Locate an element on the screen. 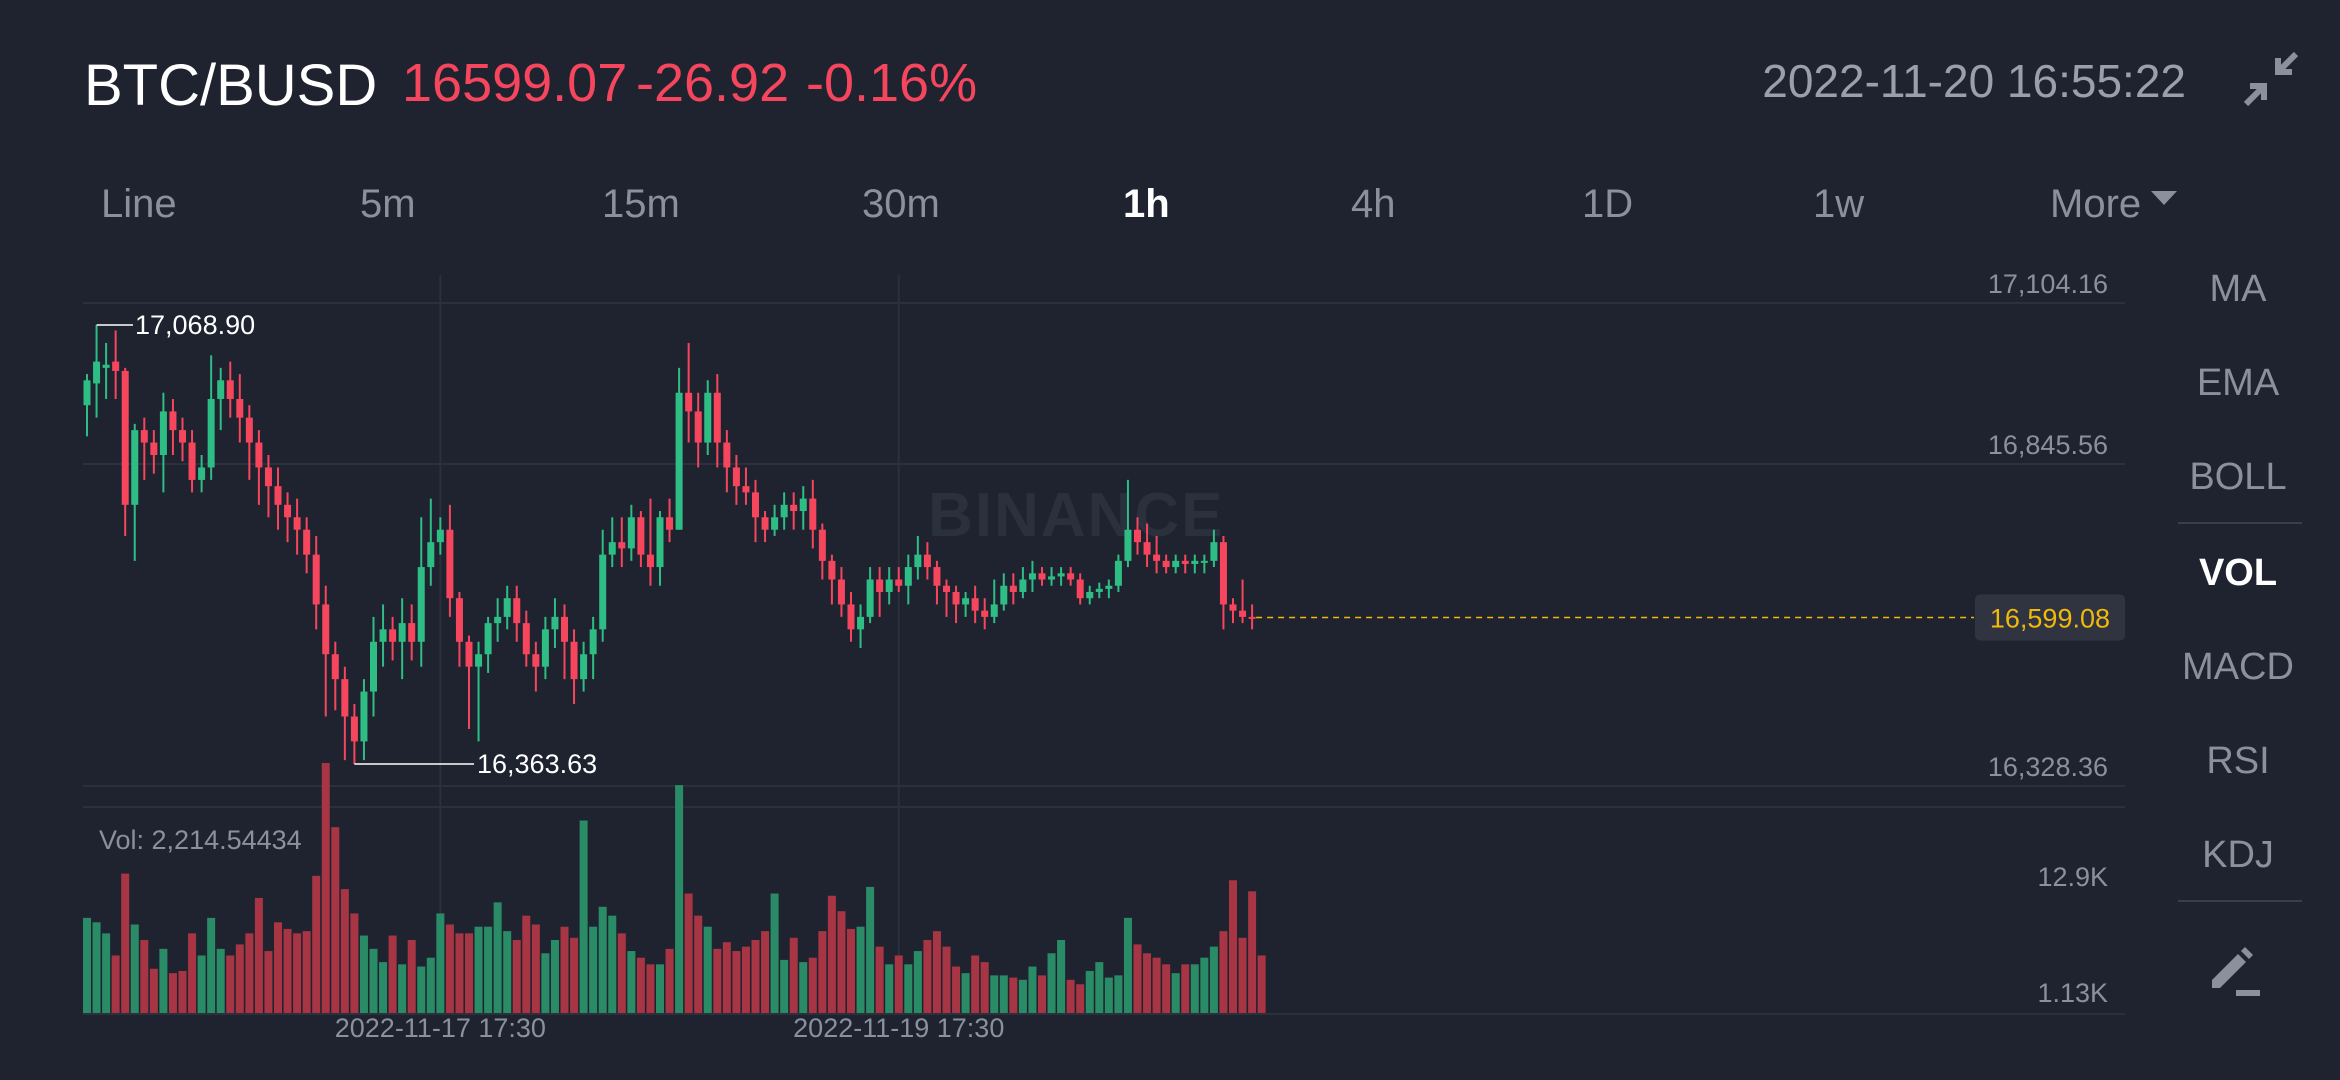 Image resolution: width=2340 pixels, height=1080 pixels. tab-1w: 1w is located at coordinates (1838, 204).